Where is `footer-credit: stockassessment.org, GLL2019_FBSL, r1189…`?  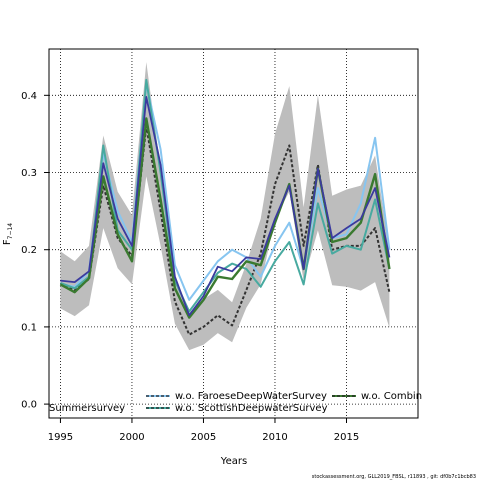
footer-credit: stockassessment.org, GLL2019_FBSL, r1189… is located at coordinates (394, 477).